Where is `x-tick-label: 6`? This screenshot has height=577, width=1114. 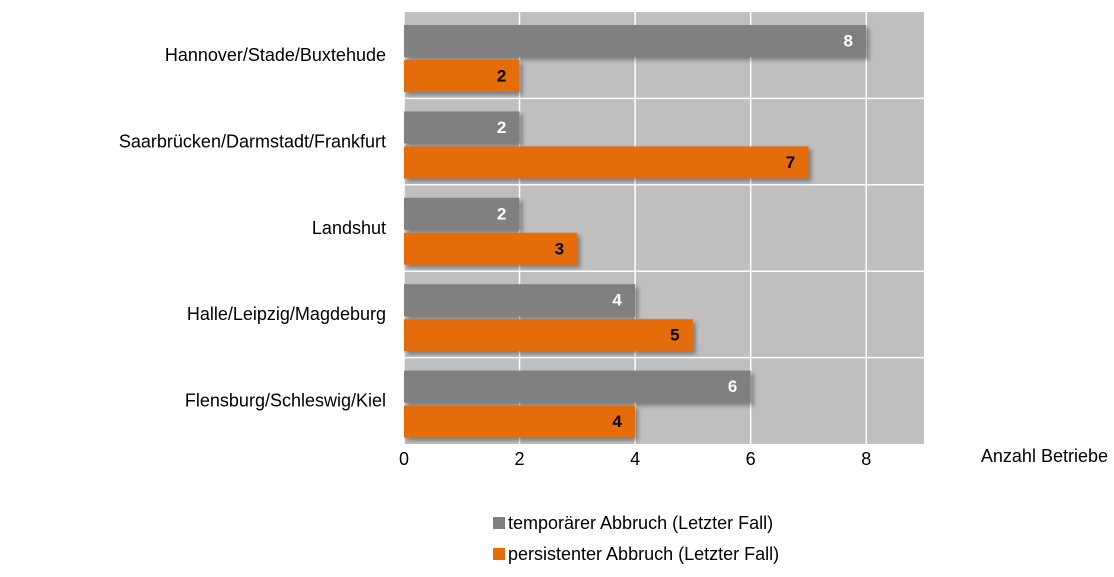 x-tick-label: 6 is located at coordinates (751, 459).